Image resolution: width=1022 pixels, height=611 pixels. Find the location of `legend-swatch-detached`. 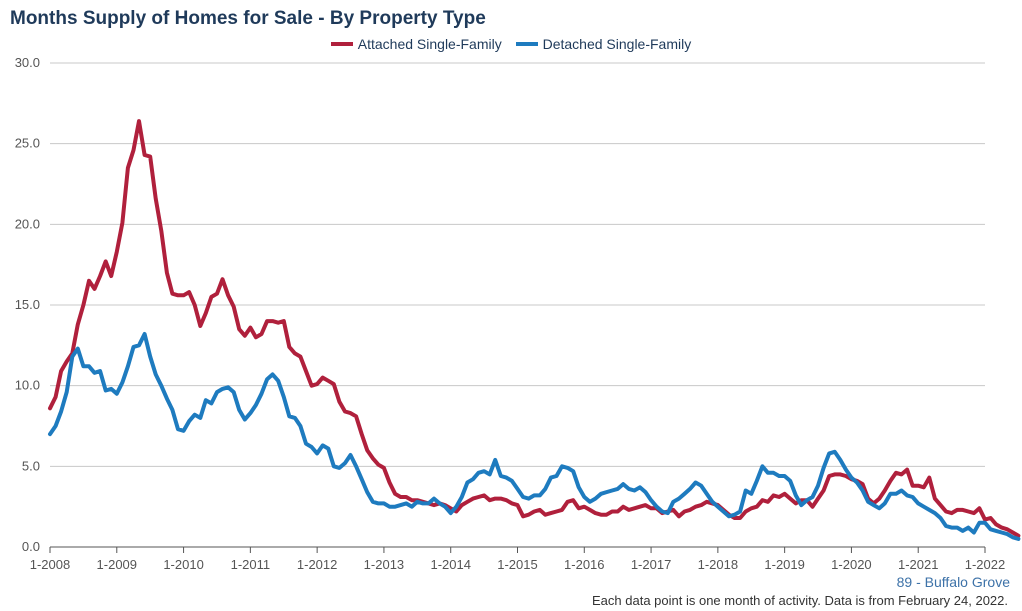

legend-swatch-detached is located at coordinates (526, 44).